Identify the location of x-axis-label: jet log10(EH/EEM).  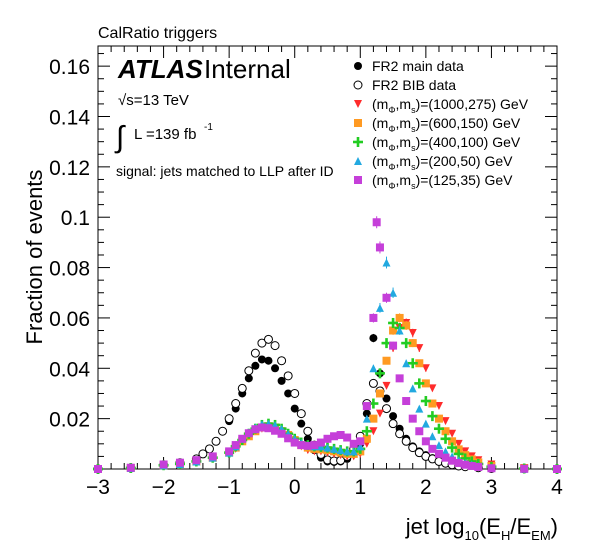
(481, 528).